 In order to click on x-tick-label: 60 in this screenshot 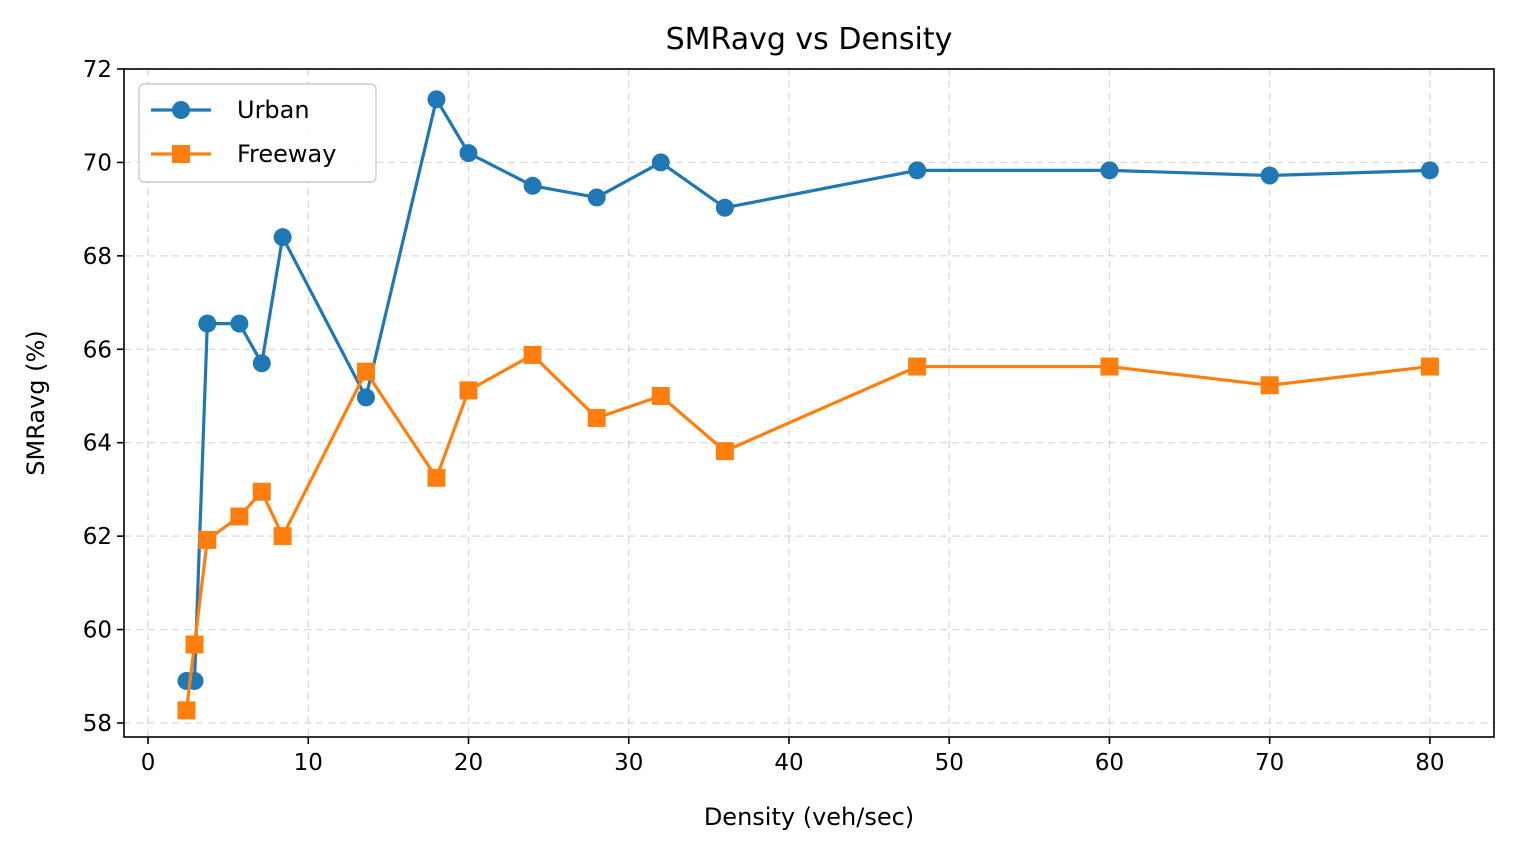, I will do `click(1109, 763)`.